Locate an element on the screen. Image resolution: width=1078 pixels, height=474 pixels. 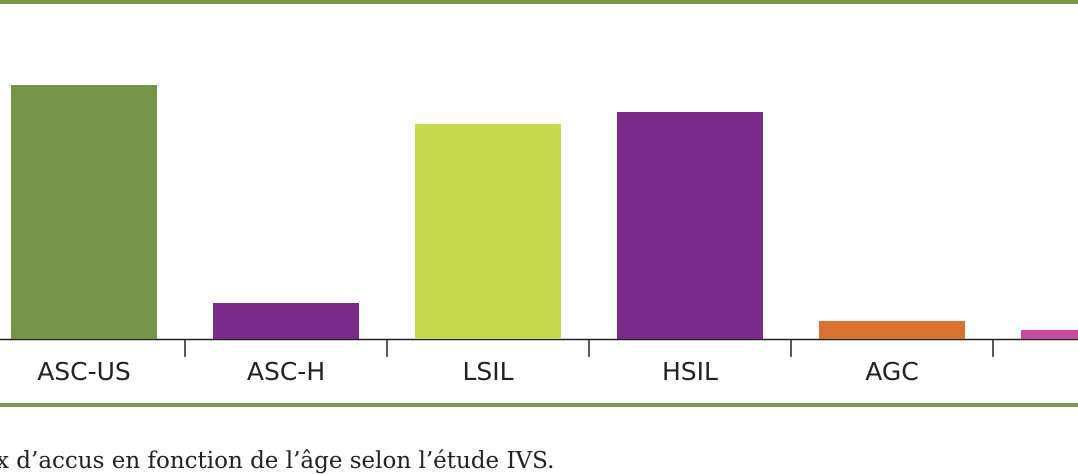
x-tick-label: LSIL is located at coordinates (487, 371).